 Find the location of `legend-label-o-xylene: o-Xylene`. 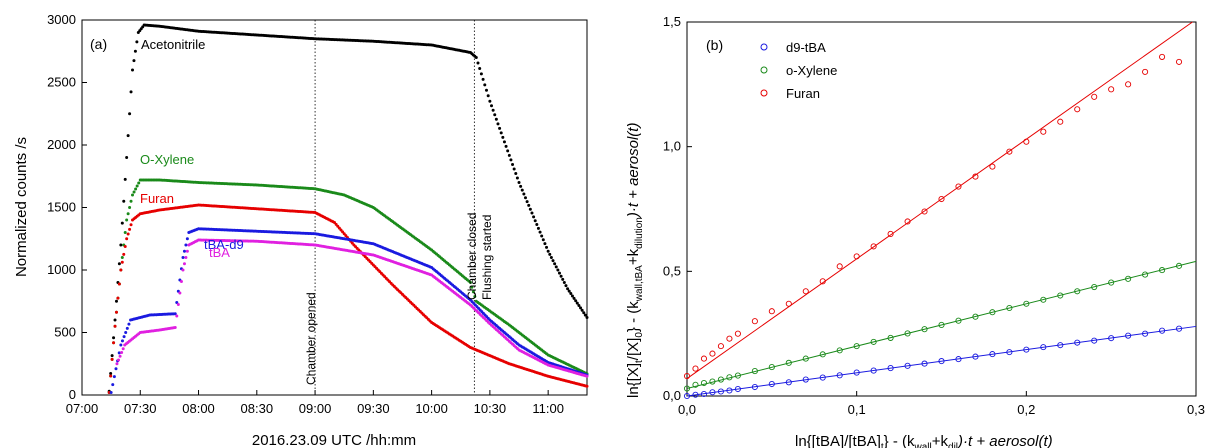

legend-label-o-xylene: o-Xylene is located at coordinates (811, 70).